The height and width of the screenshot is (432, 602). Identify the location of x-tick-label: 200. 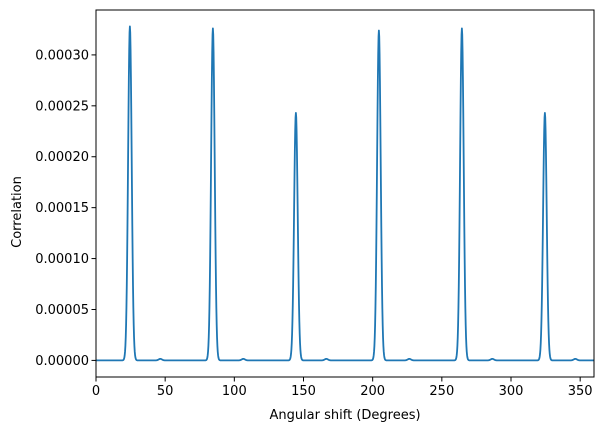
(372, 391).